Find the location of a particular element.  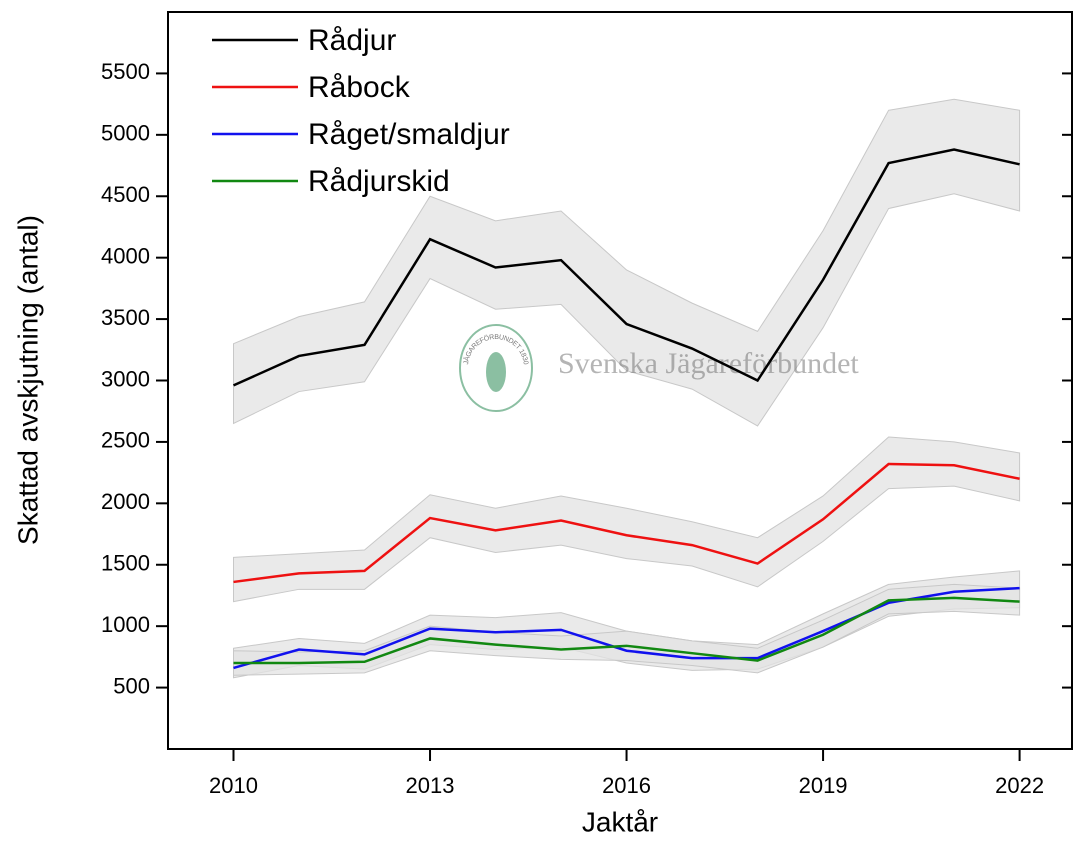

x-tick-label: 2019 is located at coordinates (823, 785).